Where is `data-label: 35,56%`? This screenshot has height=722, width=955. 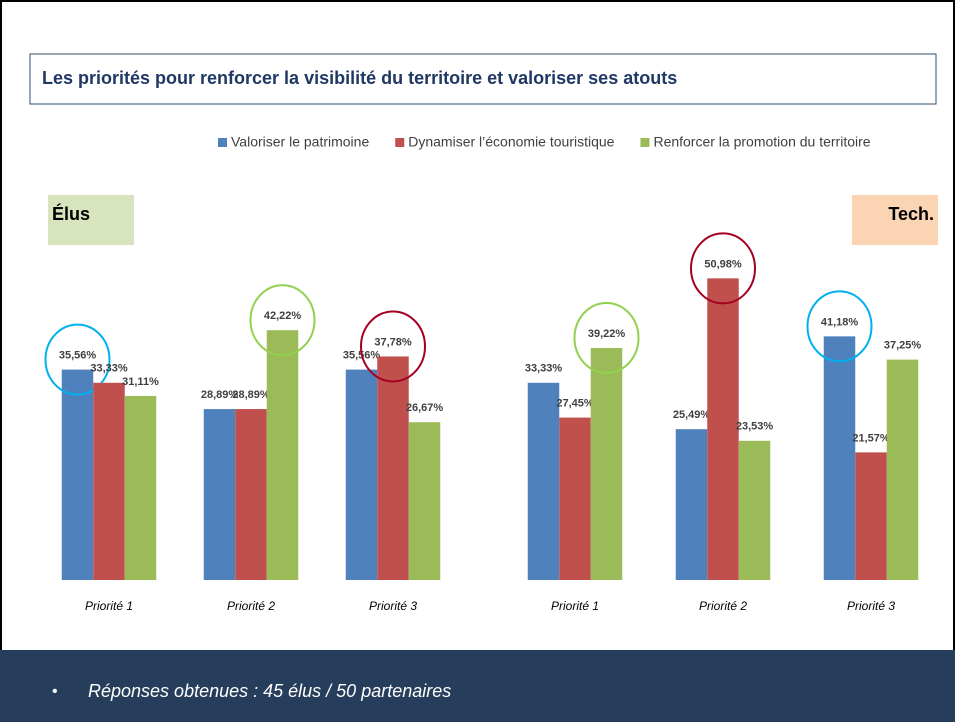
data-label: 35,56% is located at coordinates (78, 356).